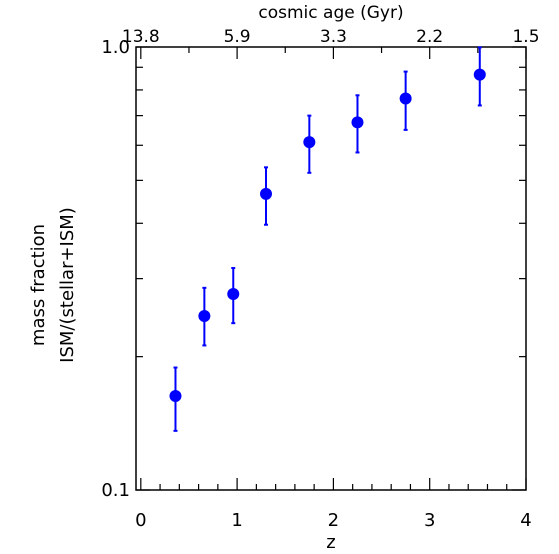  I want to click on x-tick-label: 4, so click(525, 520).